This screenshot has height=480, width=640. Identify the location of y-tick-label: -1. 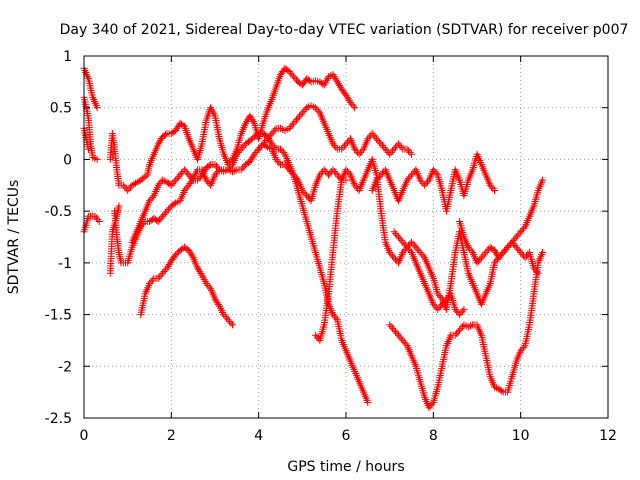
(65, 264).